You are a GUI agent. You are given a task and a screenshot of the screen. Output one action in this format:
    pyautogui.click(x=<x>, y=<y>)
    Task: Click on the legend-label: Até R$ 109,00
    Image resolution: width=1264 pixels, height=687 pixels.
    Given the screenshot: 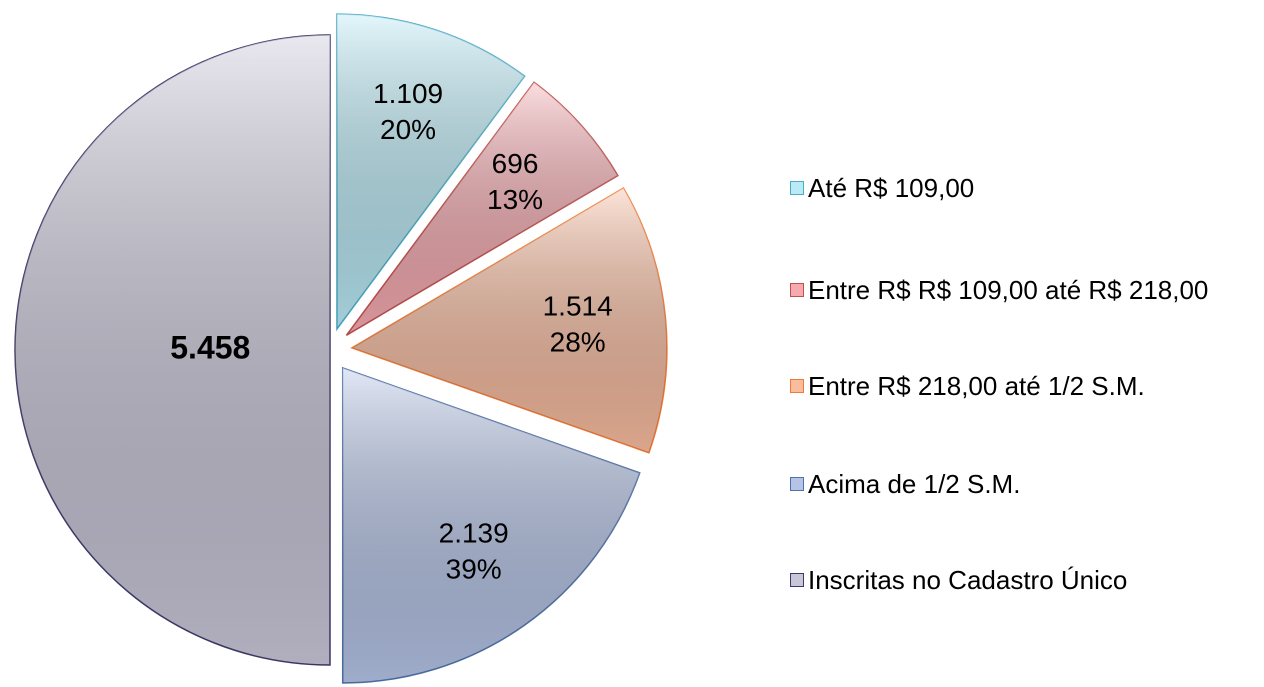 What is the action you would take?
    pyautogui.click(x=891, y=188)
    